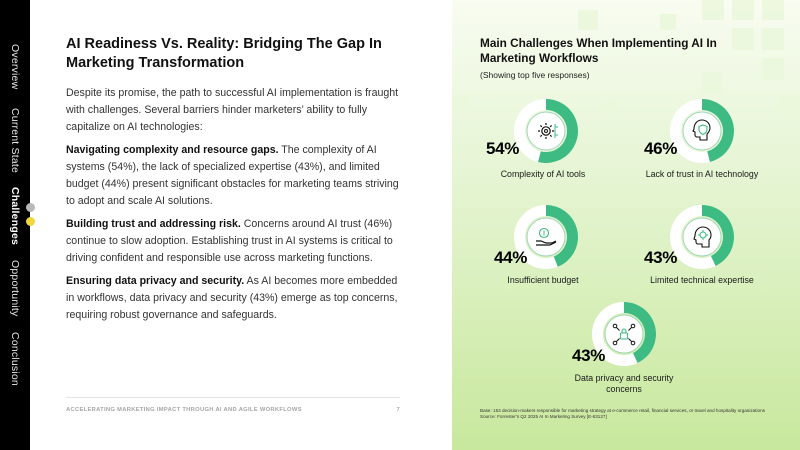  Describe the element at coordinates (398, 410) in the screenshot. I see `page-number: 7` at that location.